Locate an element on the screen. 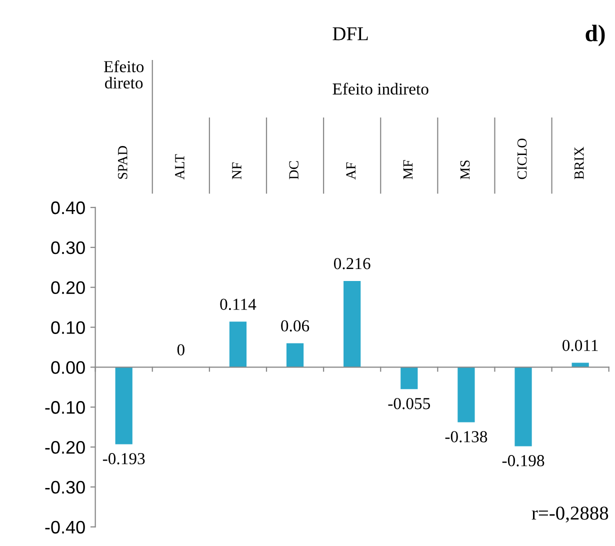 The width and height of the screenshot is (615, 546). x-tick-label: CICLO is located at coordinates (522, 159).